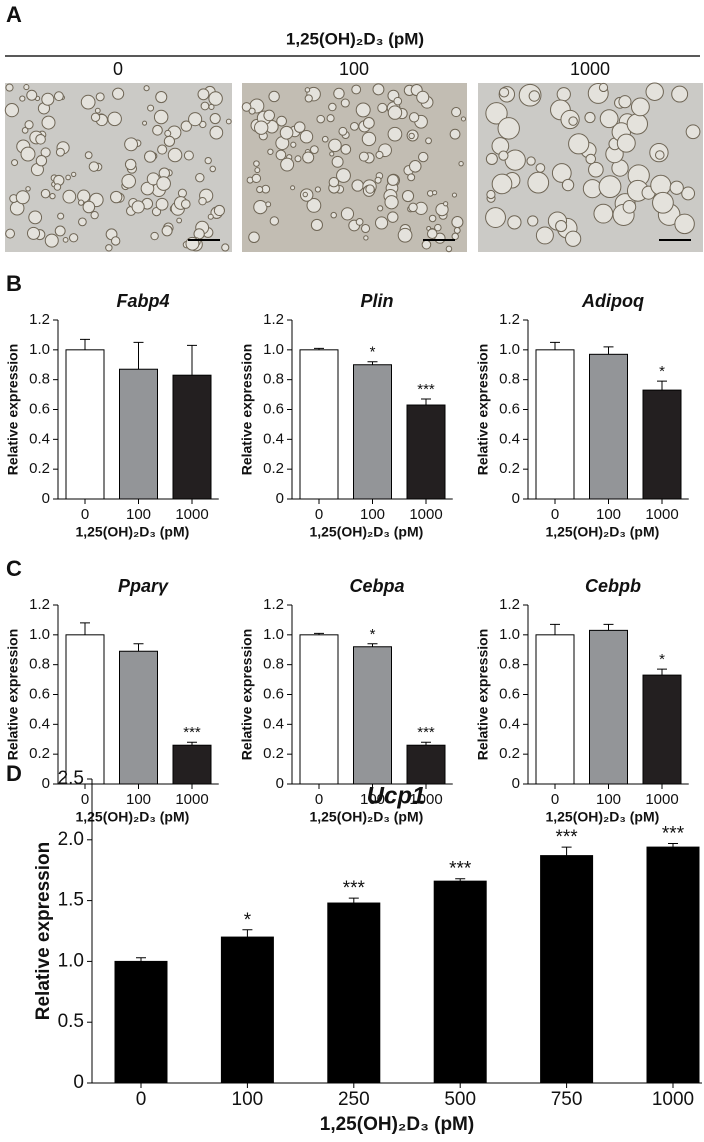 The width and height of the screenshot is (704, 1142). What do you see at coordinates (354, 1099) in the screenshot?
I see `x-tick-label: 250` at bounding box center [354, 1099].